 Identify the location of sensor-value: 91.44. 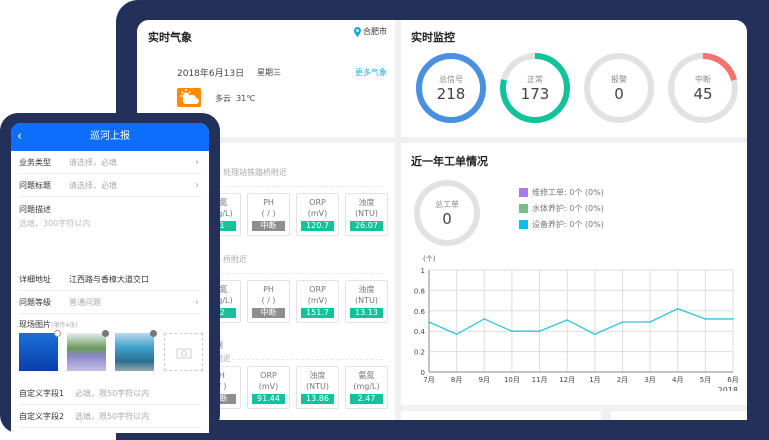
(268, 399).